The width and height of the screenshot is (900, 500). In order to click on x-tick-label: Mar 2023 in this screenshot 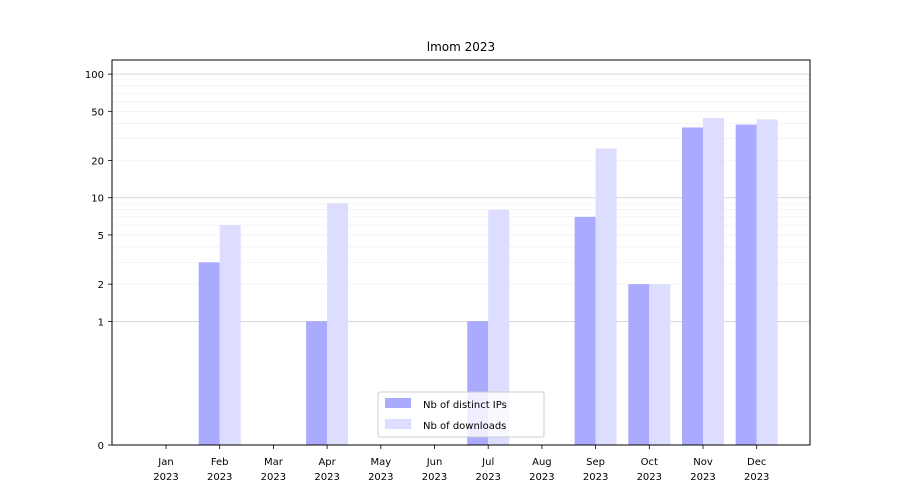, I will do `click(273, 470)`.